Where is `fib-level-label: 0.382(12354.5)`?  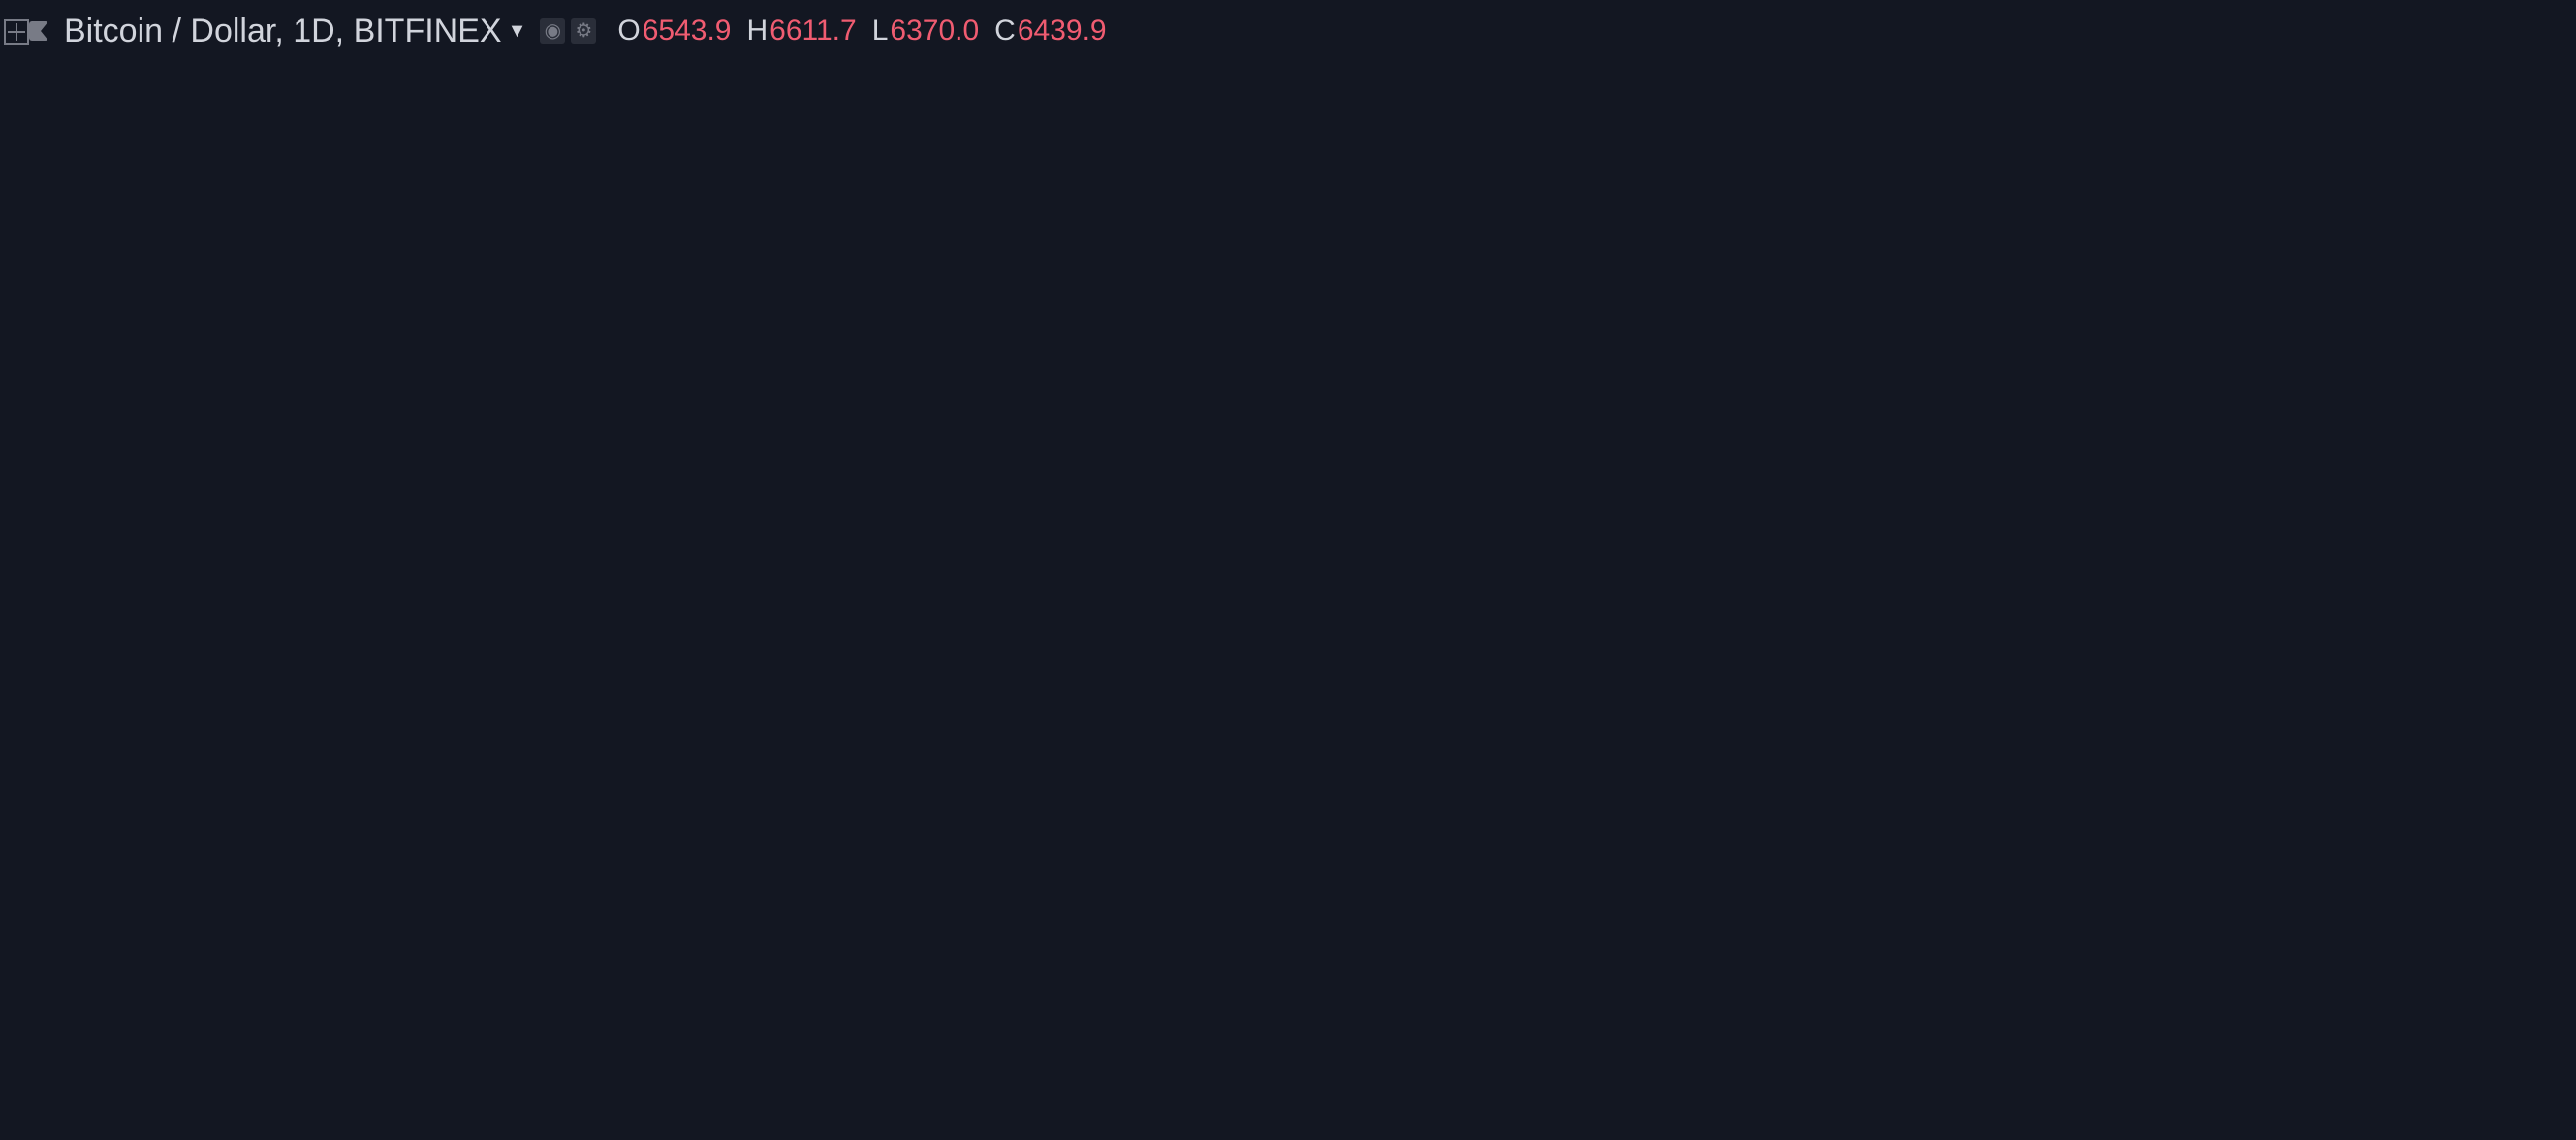
fib-level-label: 0.382(12354.5) is located at coordinates (318, 432).